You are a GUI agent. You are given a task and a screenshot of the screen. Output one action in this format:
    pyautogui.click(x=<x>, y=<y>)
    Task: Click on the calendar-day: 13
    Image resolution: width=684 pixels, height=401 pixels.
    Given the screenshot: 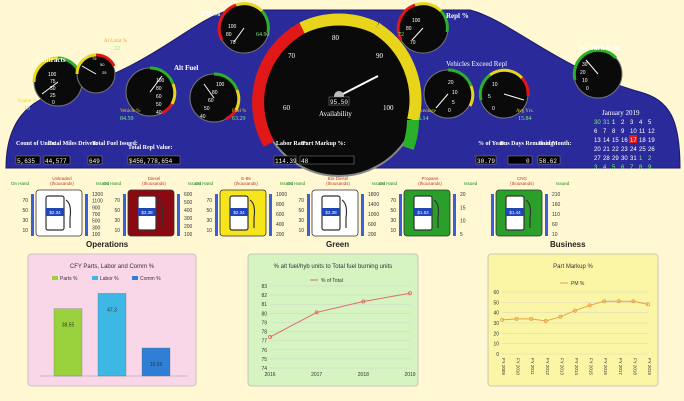 What is the action you would take?
    pyautogui.click(x=597, y=141)
    